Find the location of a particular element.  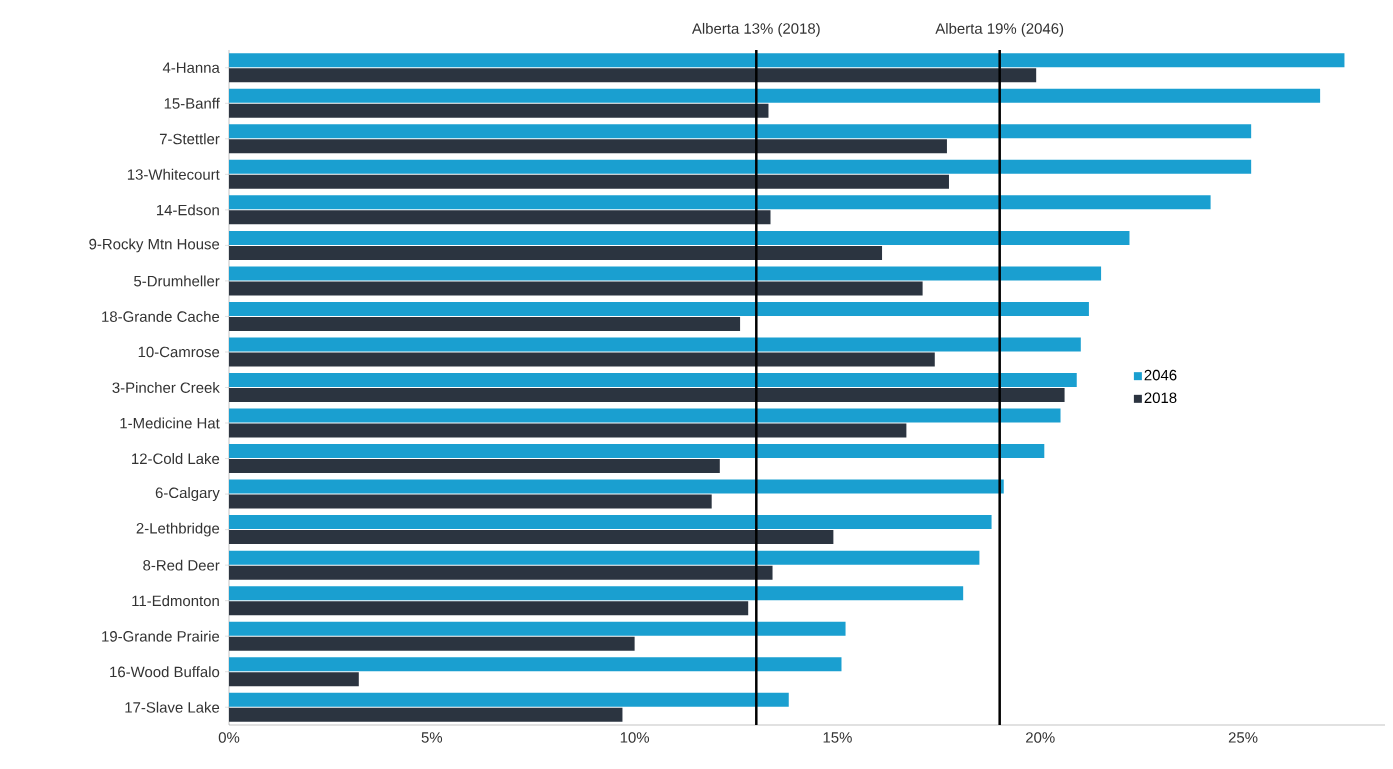

x-tick-label: 20% is located at coordinates (1040, 737).